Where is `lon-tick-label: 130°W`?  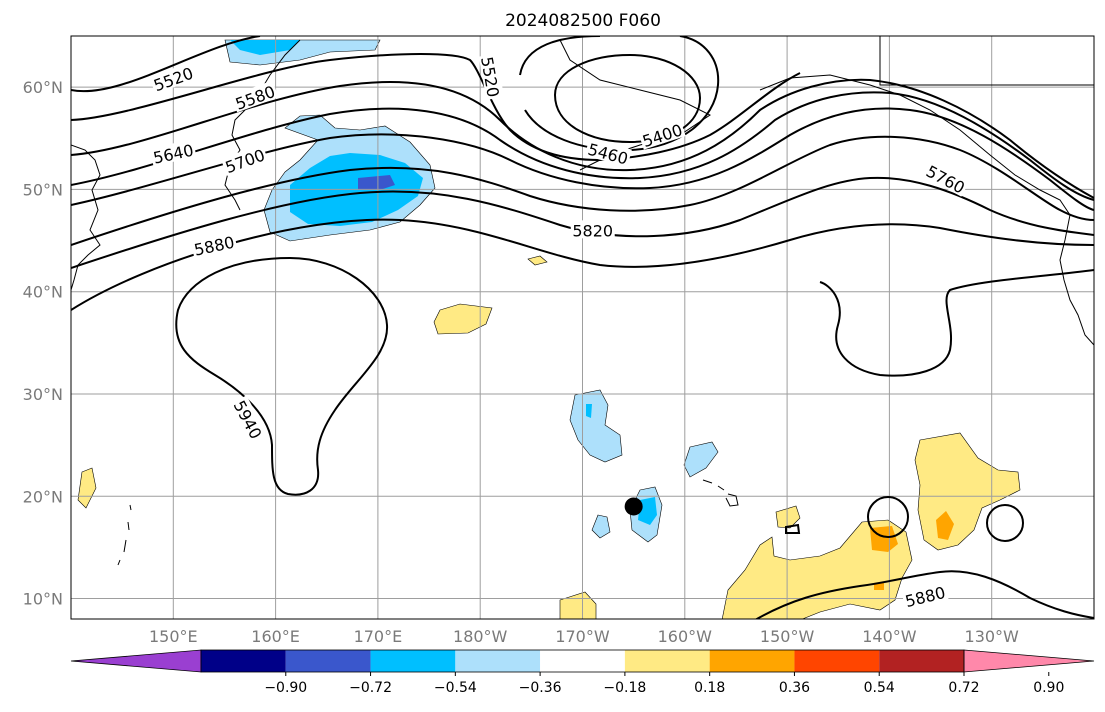 lon-tick-label: 130°W is located at coordinates (992, 636).